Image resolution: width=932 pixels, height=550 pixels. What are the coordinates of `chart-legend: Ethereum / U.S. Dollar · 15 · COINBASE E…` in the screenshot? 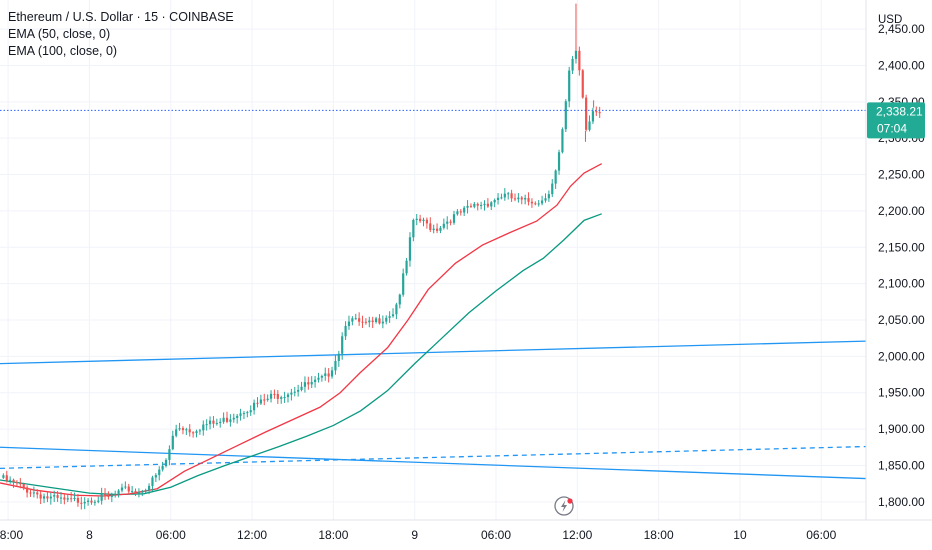 It's located at (121, 34).